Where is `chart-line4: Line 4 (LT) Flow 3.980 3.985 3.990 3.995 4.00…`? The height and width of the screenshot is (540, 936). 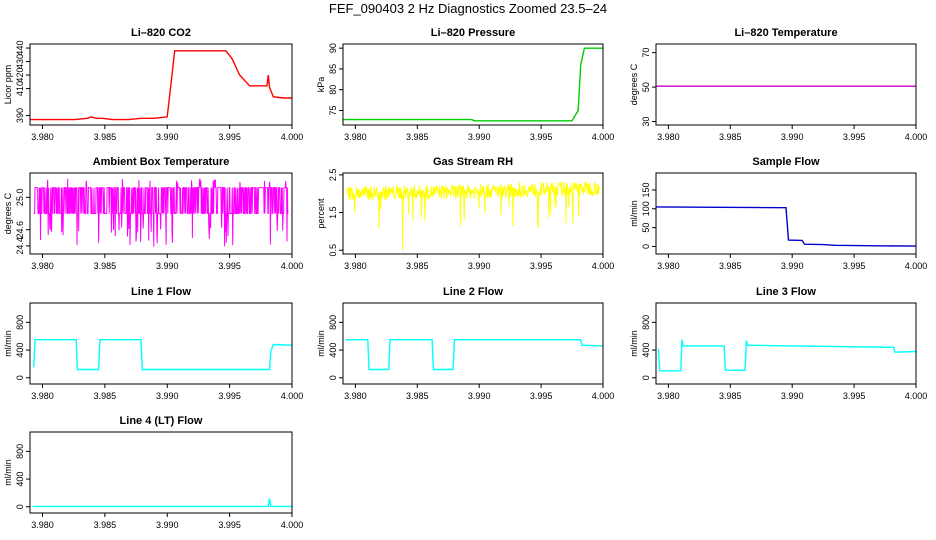 chart-line4: Line 4 (LT) Flow 3.980 3.985 3.990 3.995 4.00… is located at coordinates (153, 472).